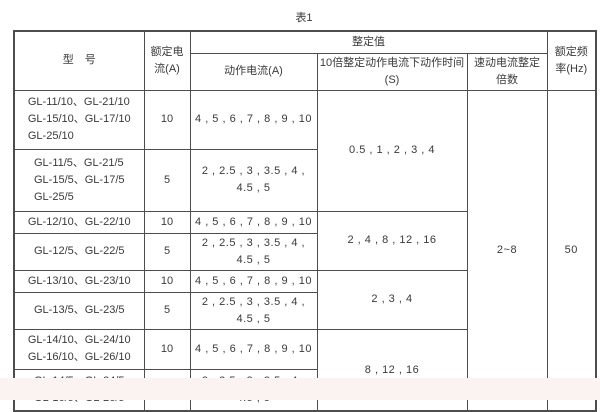  Describe the element at coordinates (79, 60) in the screenshot. I see `header-model: 型 号` at that location.